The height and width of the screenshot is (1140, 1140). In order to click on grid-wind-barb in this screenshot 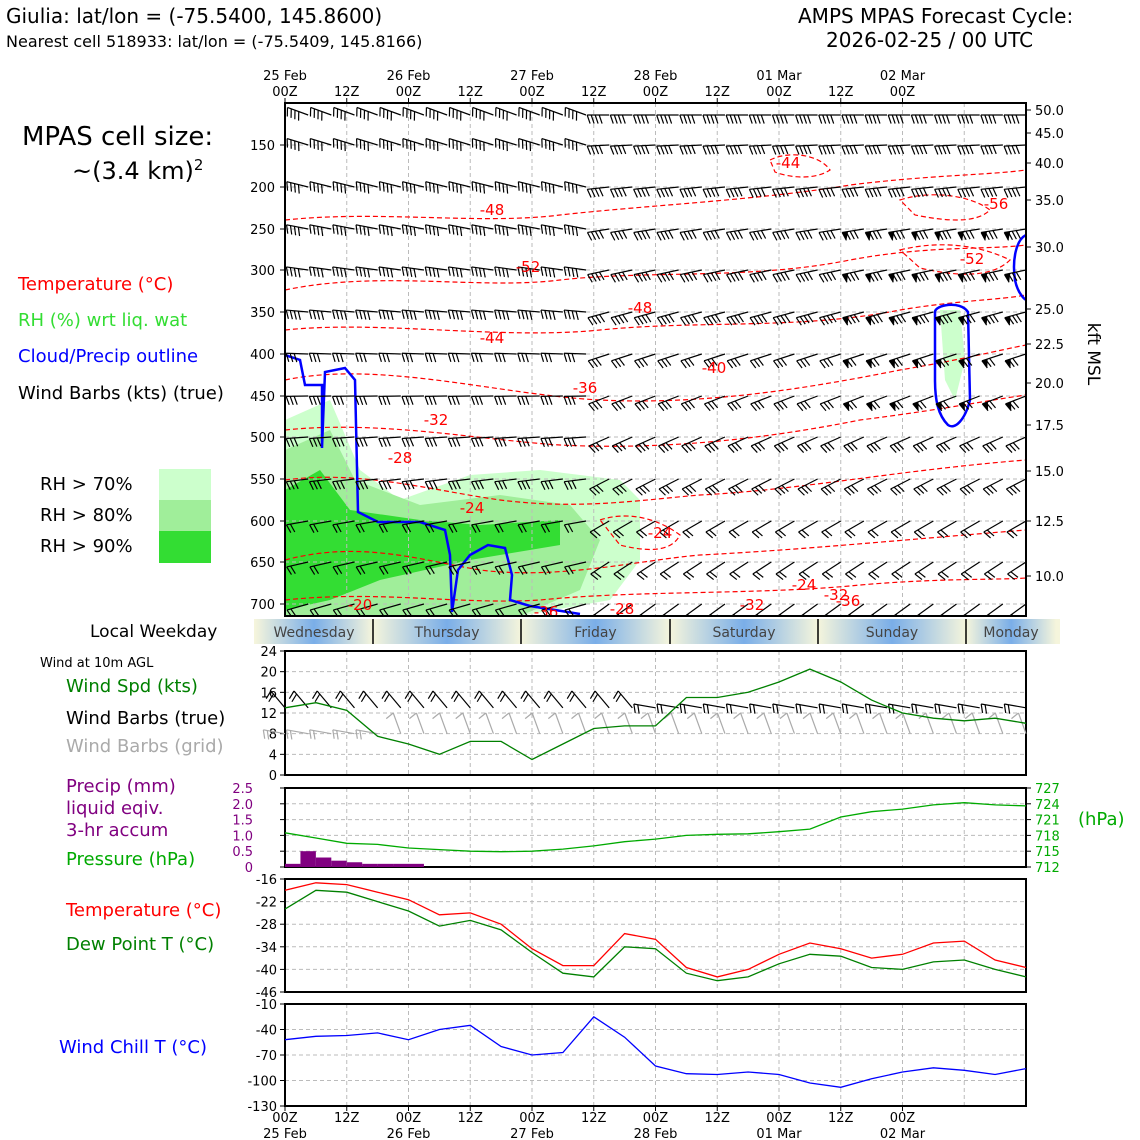, I will do `click(297, 732)`.